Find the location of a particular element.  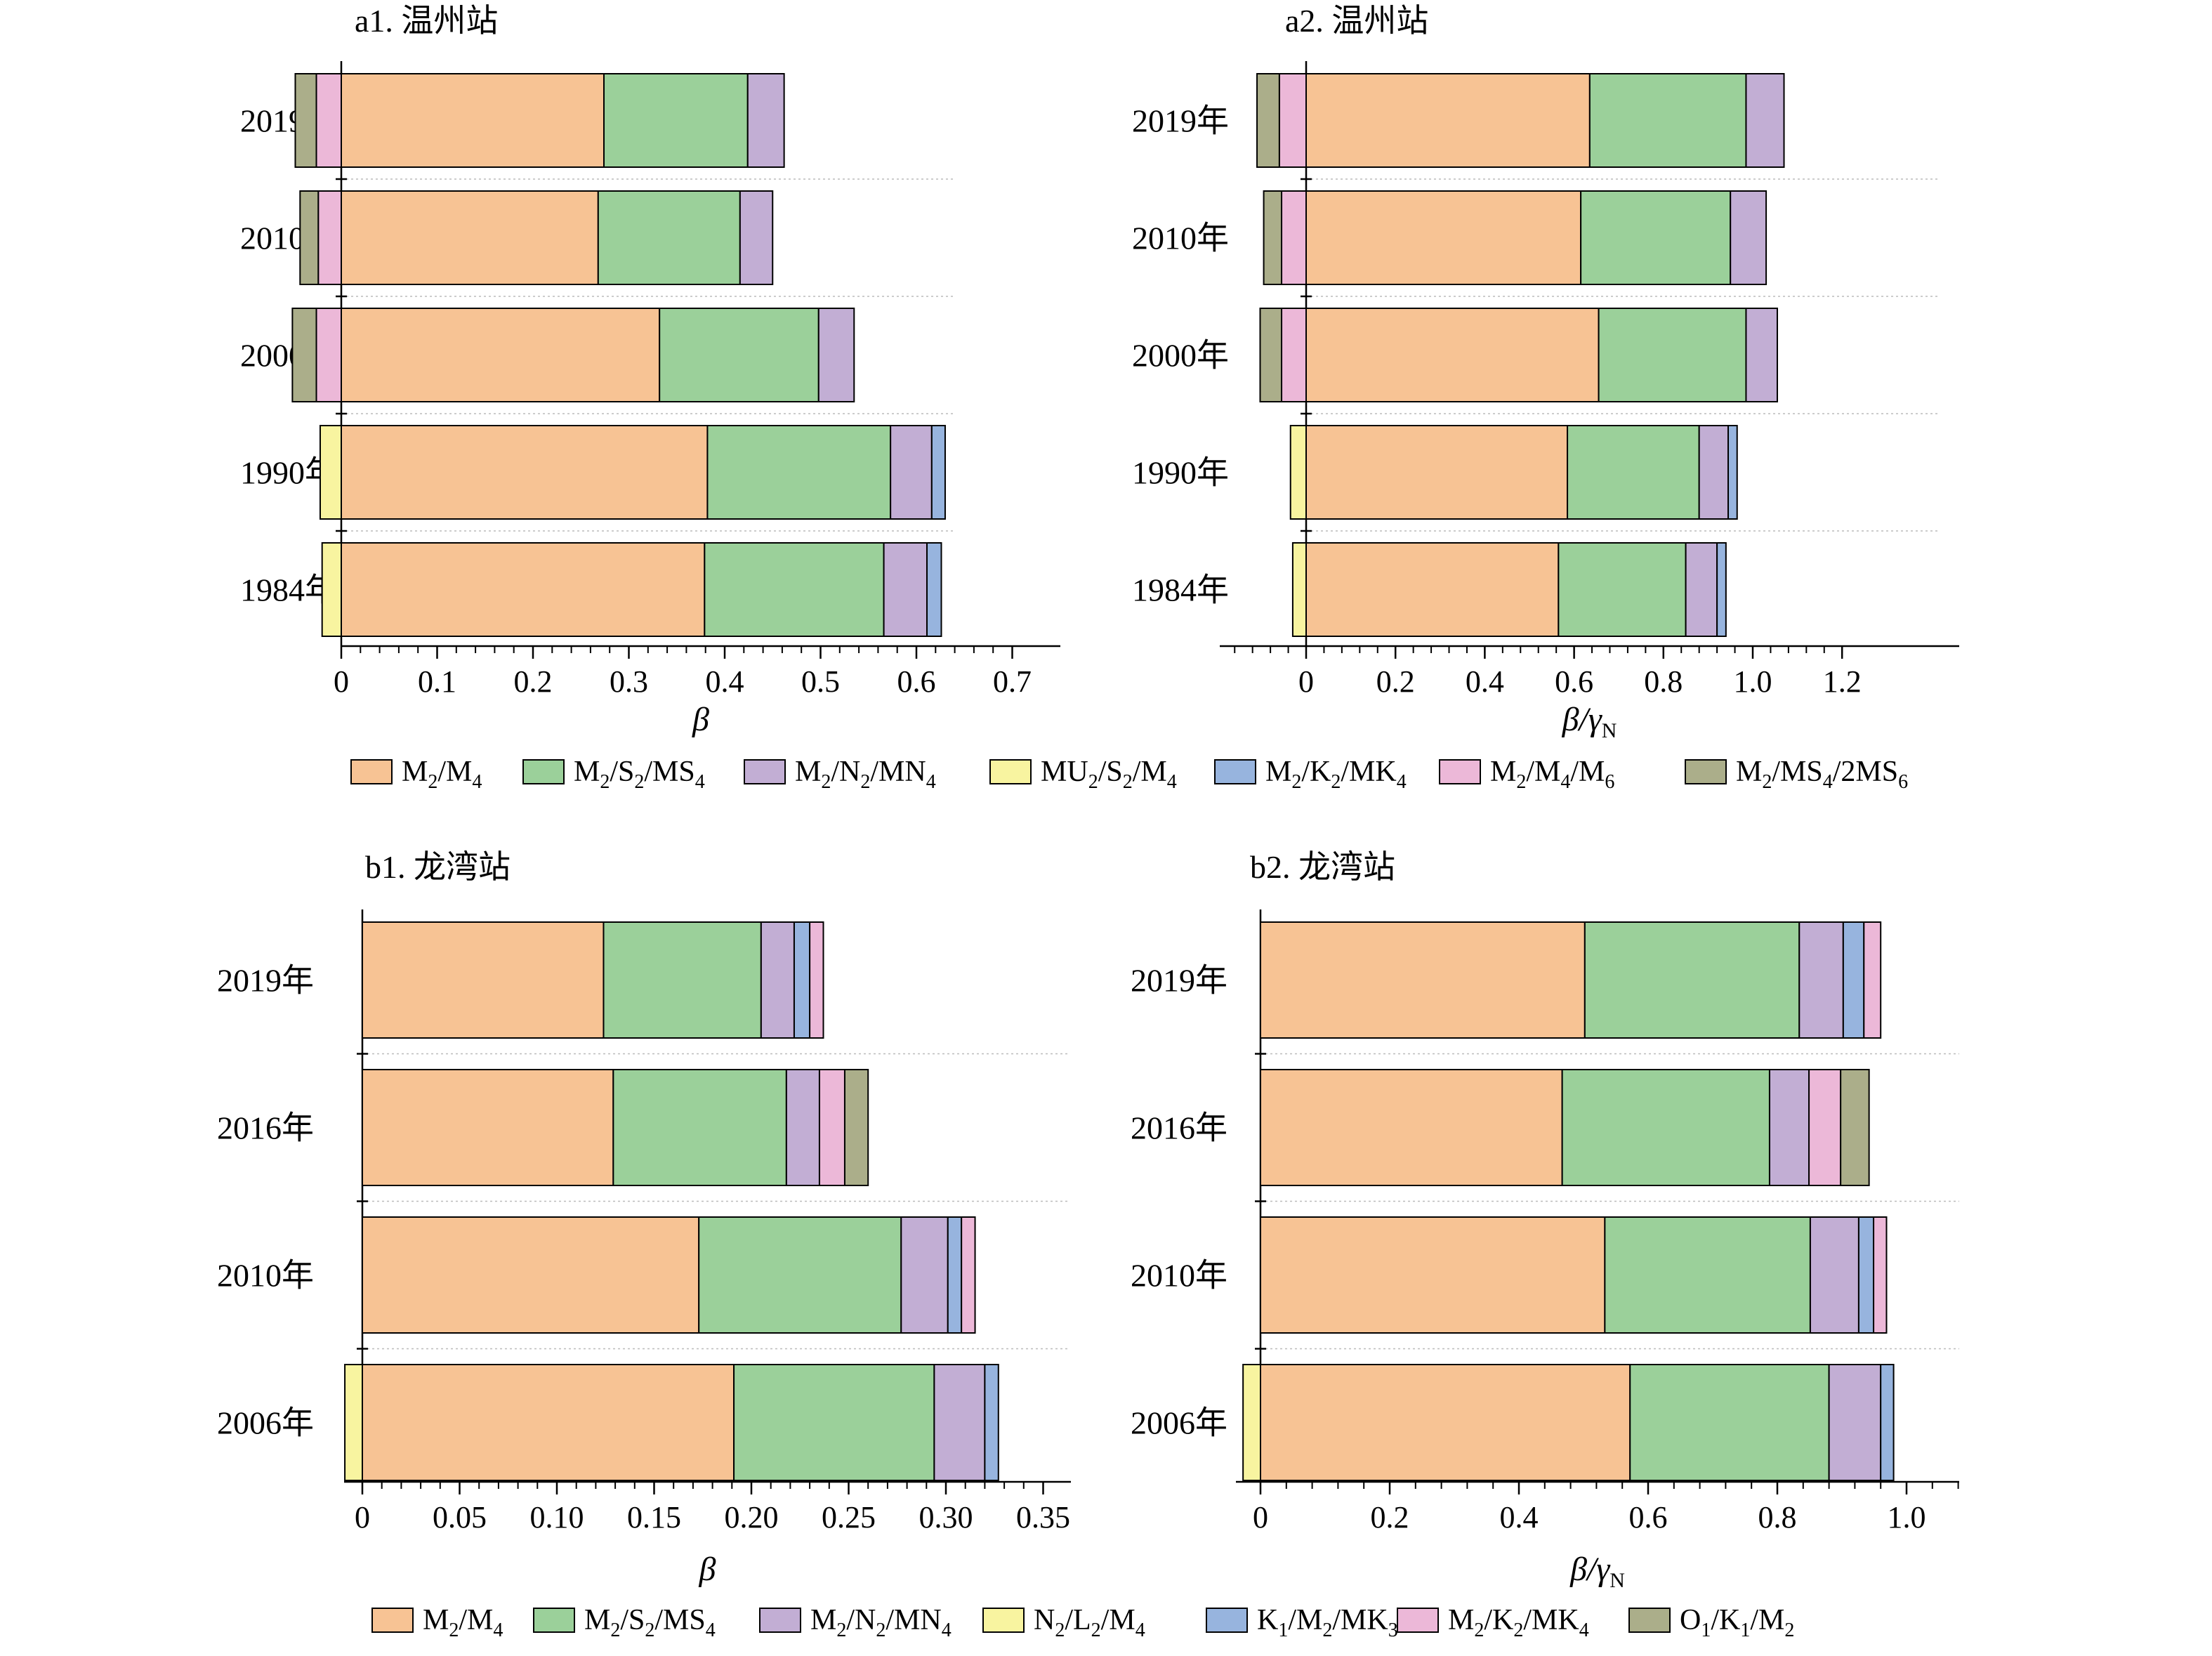

legend-label: M2/S2/MS4 is located at coordinates (650, 1622).